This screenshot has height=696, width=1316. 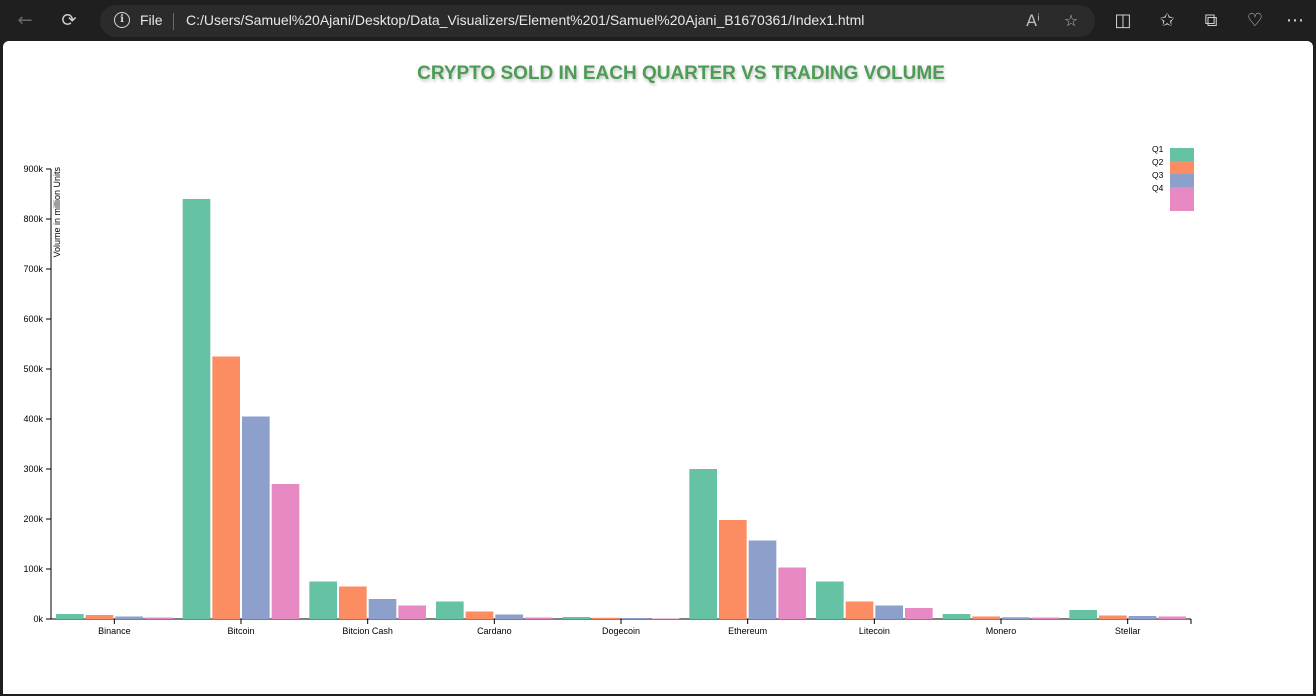 What do you see at coordinates (33, 519) in the screenshot?
I see `y-tick-label: 200k` at bounding box center [33, 519].